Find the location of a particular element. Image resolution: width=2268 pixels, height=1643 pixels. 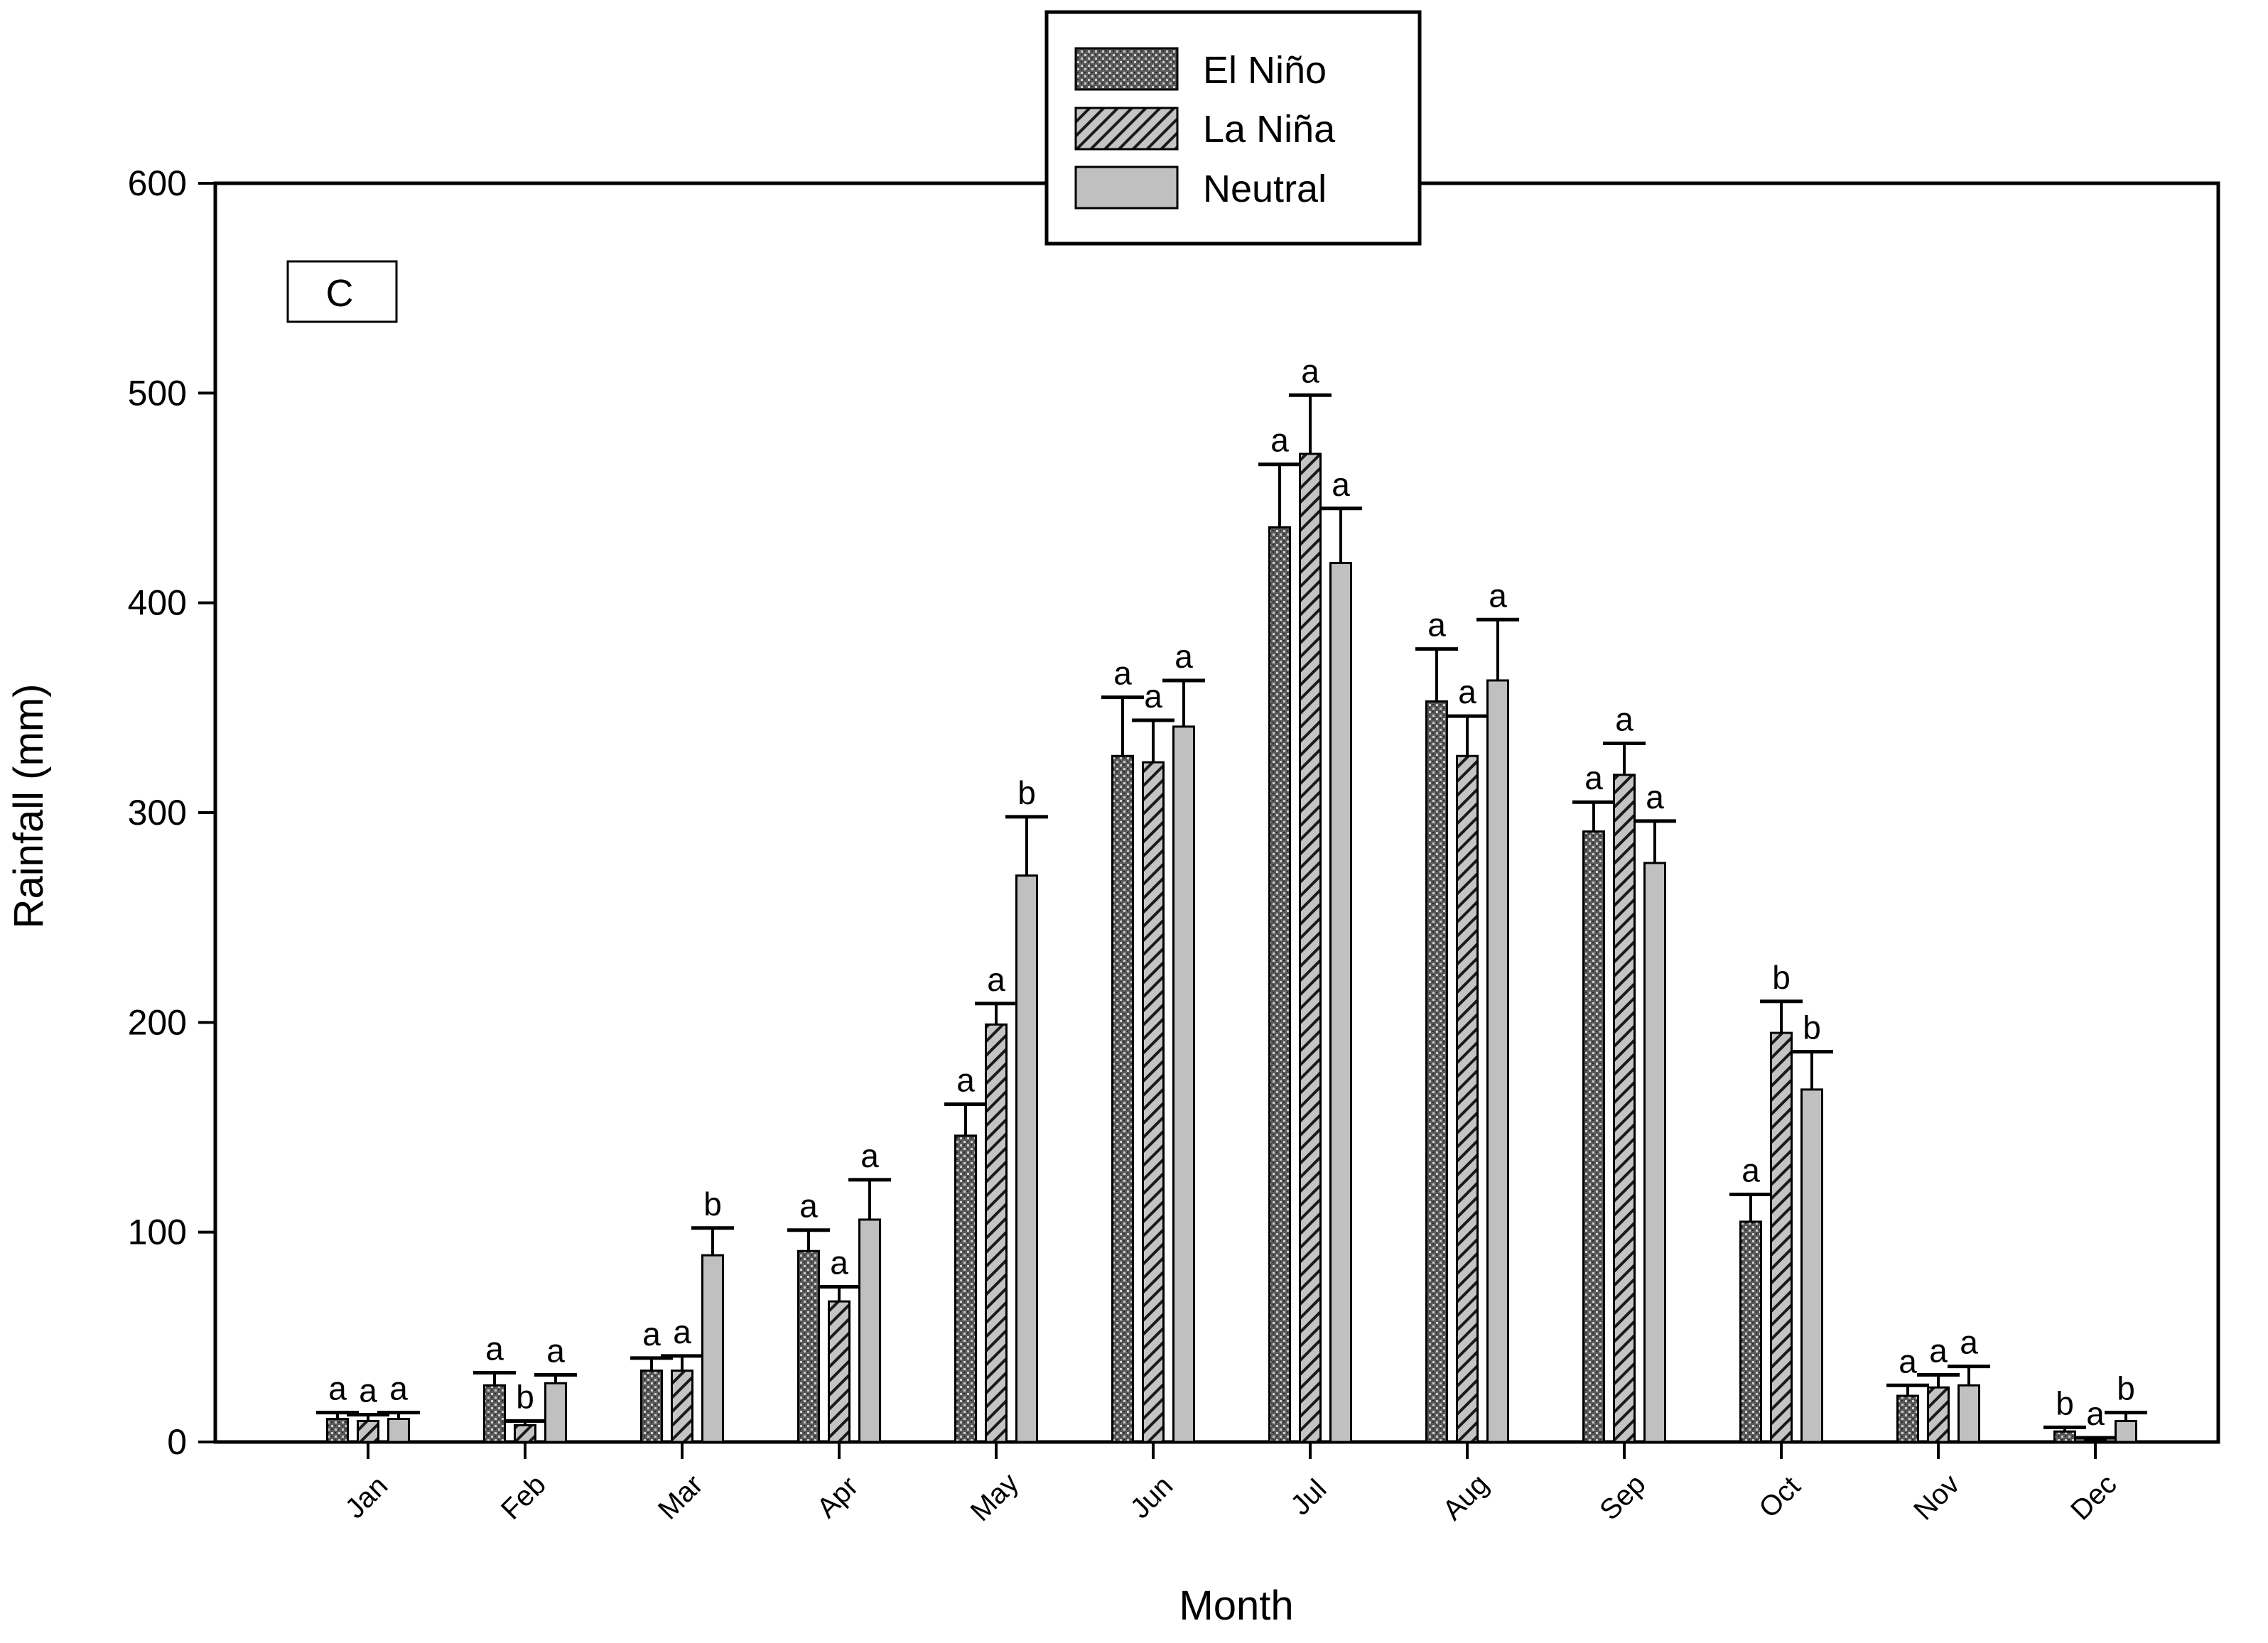

x-tick-label: Oct is located at coordinates (1780, 1497).